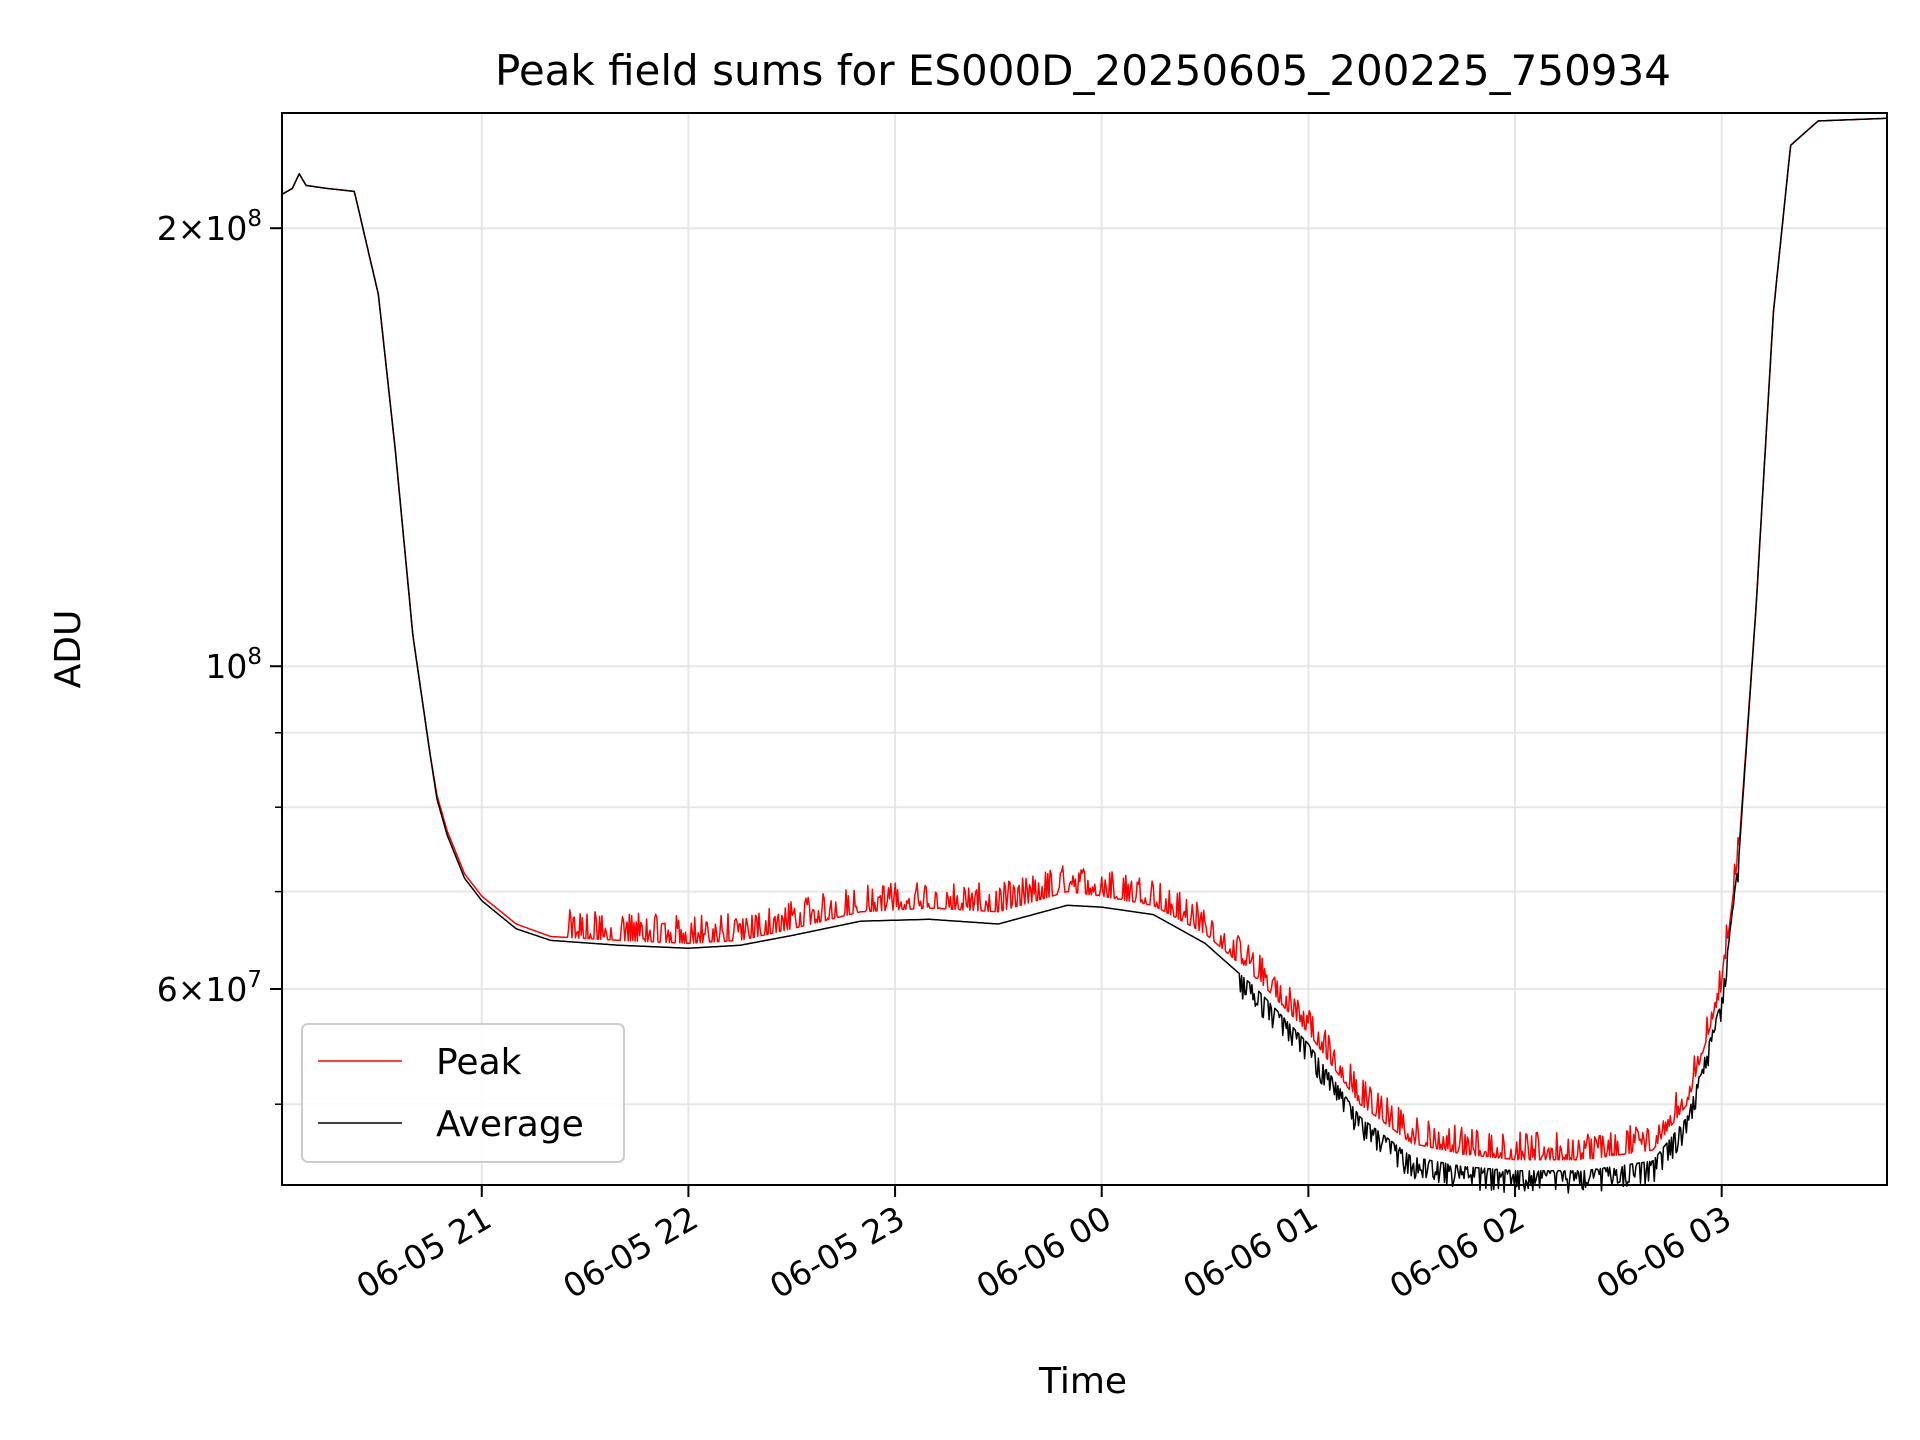 Image resolution: width=1920 pixels, height=1440 pixels. I want to click on legend-label-average: Average, so click(510, 1124).